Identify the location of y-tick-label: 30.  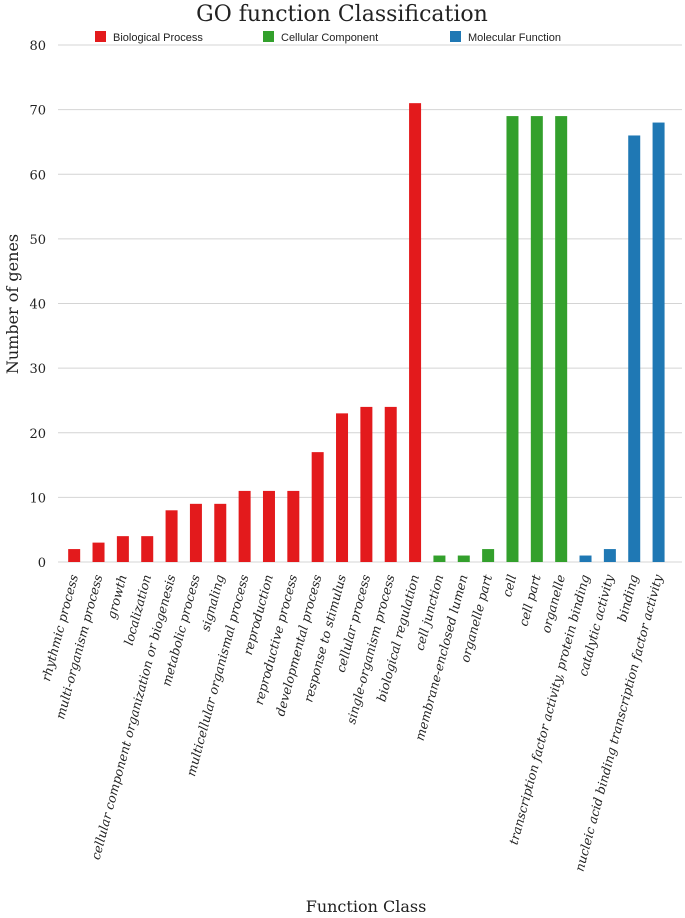
(37, 369).